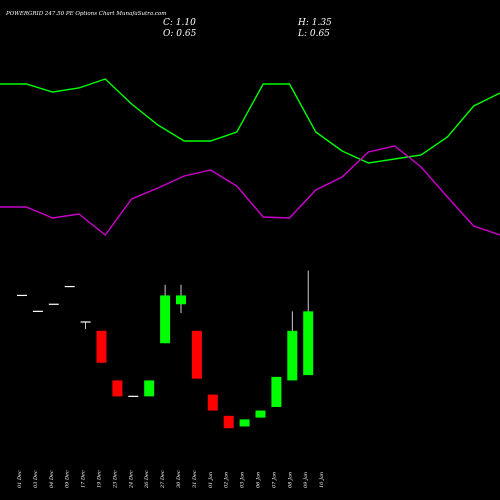 The image size is (500, 500). Describe the element at coordinates (314, 23) in the screenshot. I see `high-value: H: 1.35` at that location.